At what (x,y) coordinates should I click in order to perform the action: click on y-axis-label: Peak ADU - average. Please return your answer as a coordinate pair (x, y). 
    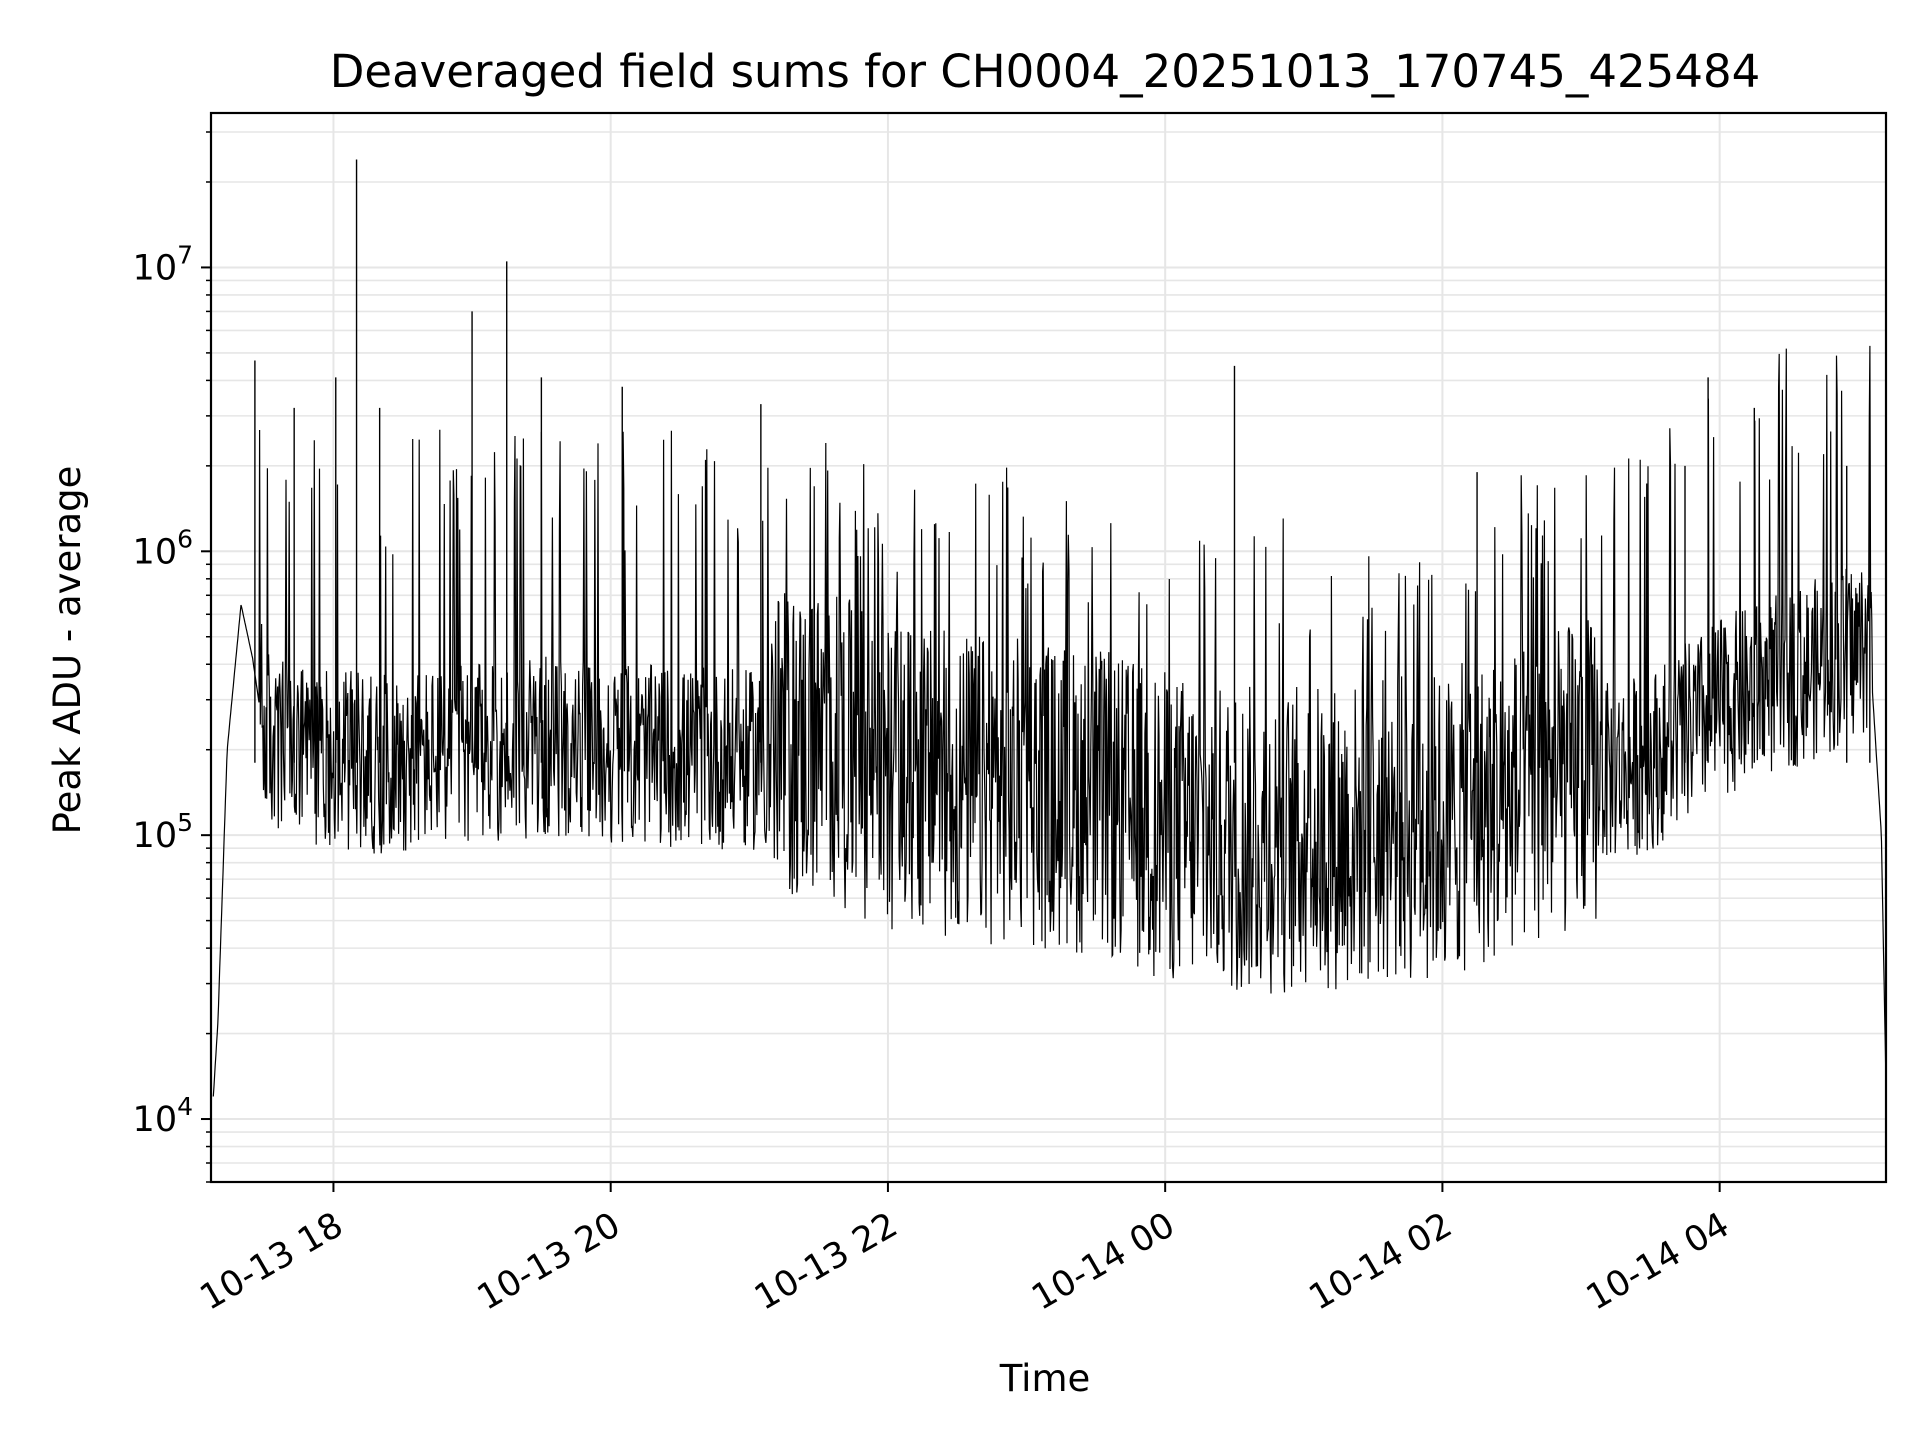
    Looking at the image, I should click on (67, 650).